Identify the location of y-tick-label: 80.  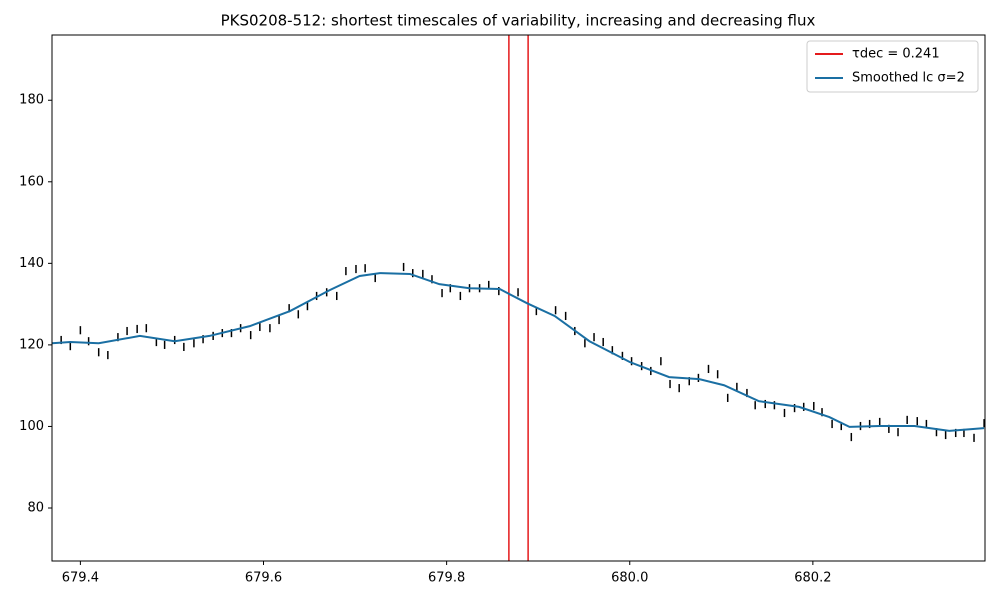
(35, 507).